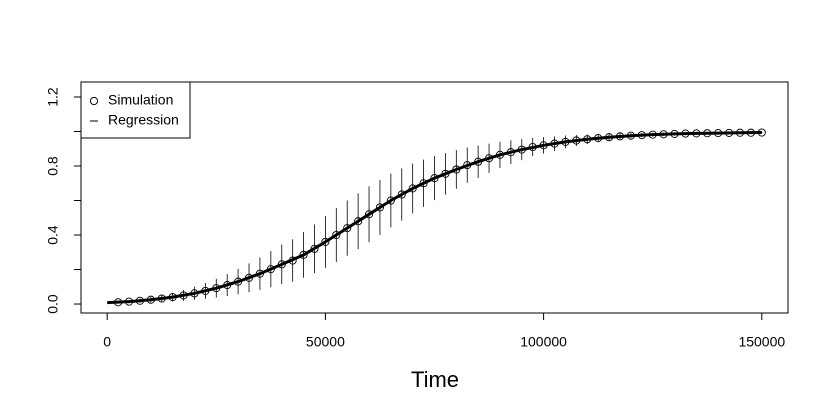  What do you see at coordinates (53, 235) in the screenshot?
I see `y-tick-label: 0.4` at bounding box center [53, 235].